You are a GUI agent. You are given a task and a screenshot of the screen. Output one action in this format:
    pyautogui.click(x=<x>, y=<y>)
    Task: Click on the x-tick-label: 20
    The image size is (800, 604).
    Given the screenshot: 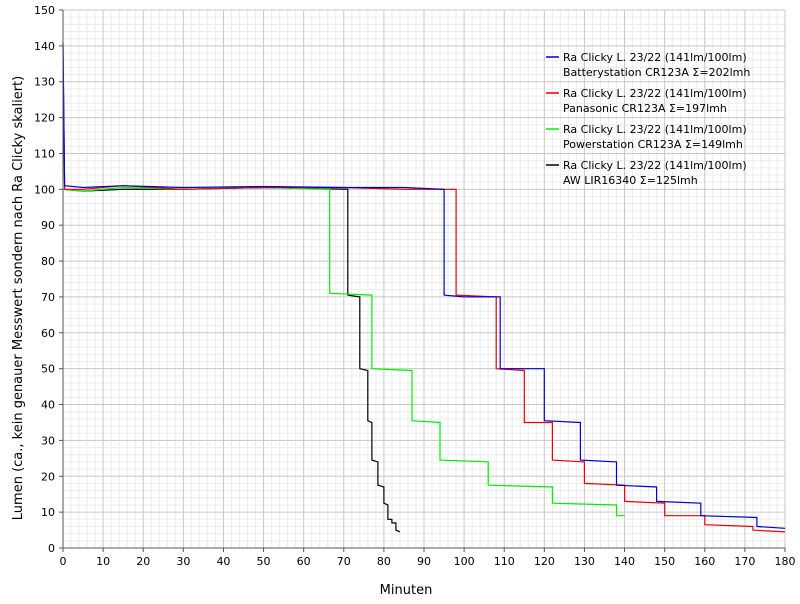 What is the action you would take?
    pyautogui.click(x=143, y=561)
    